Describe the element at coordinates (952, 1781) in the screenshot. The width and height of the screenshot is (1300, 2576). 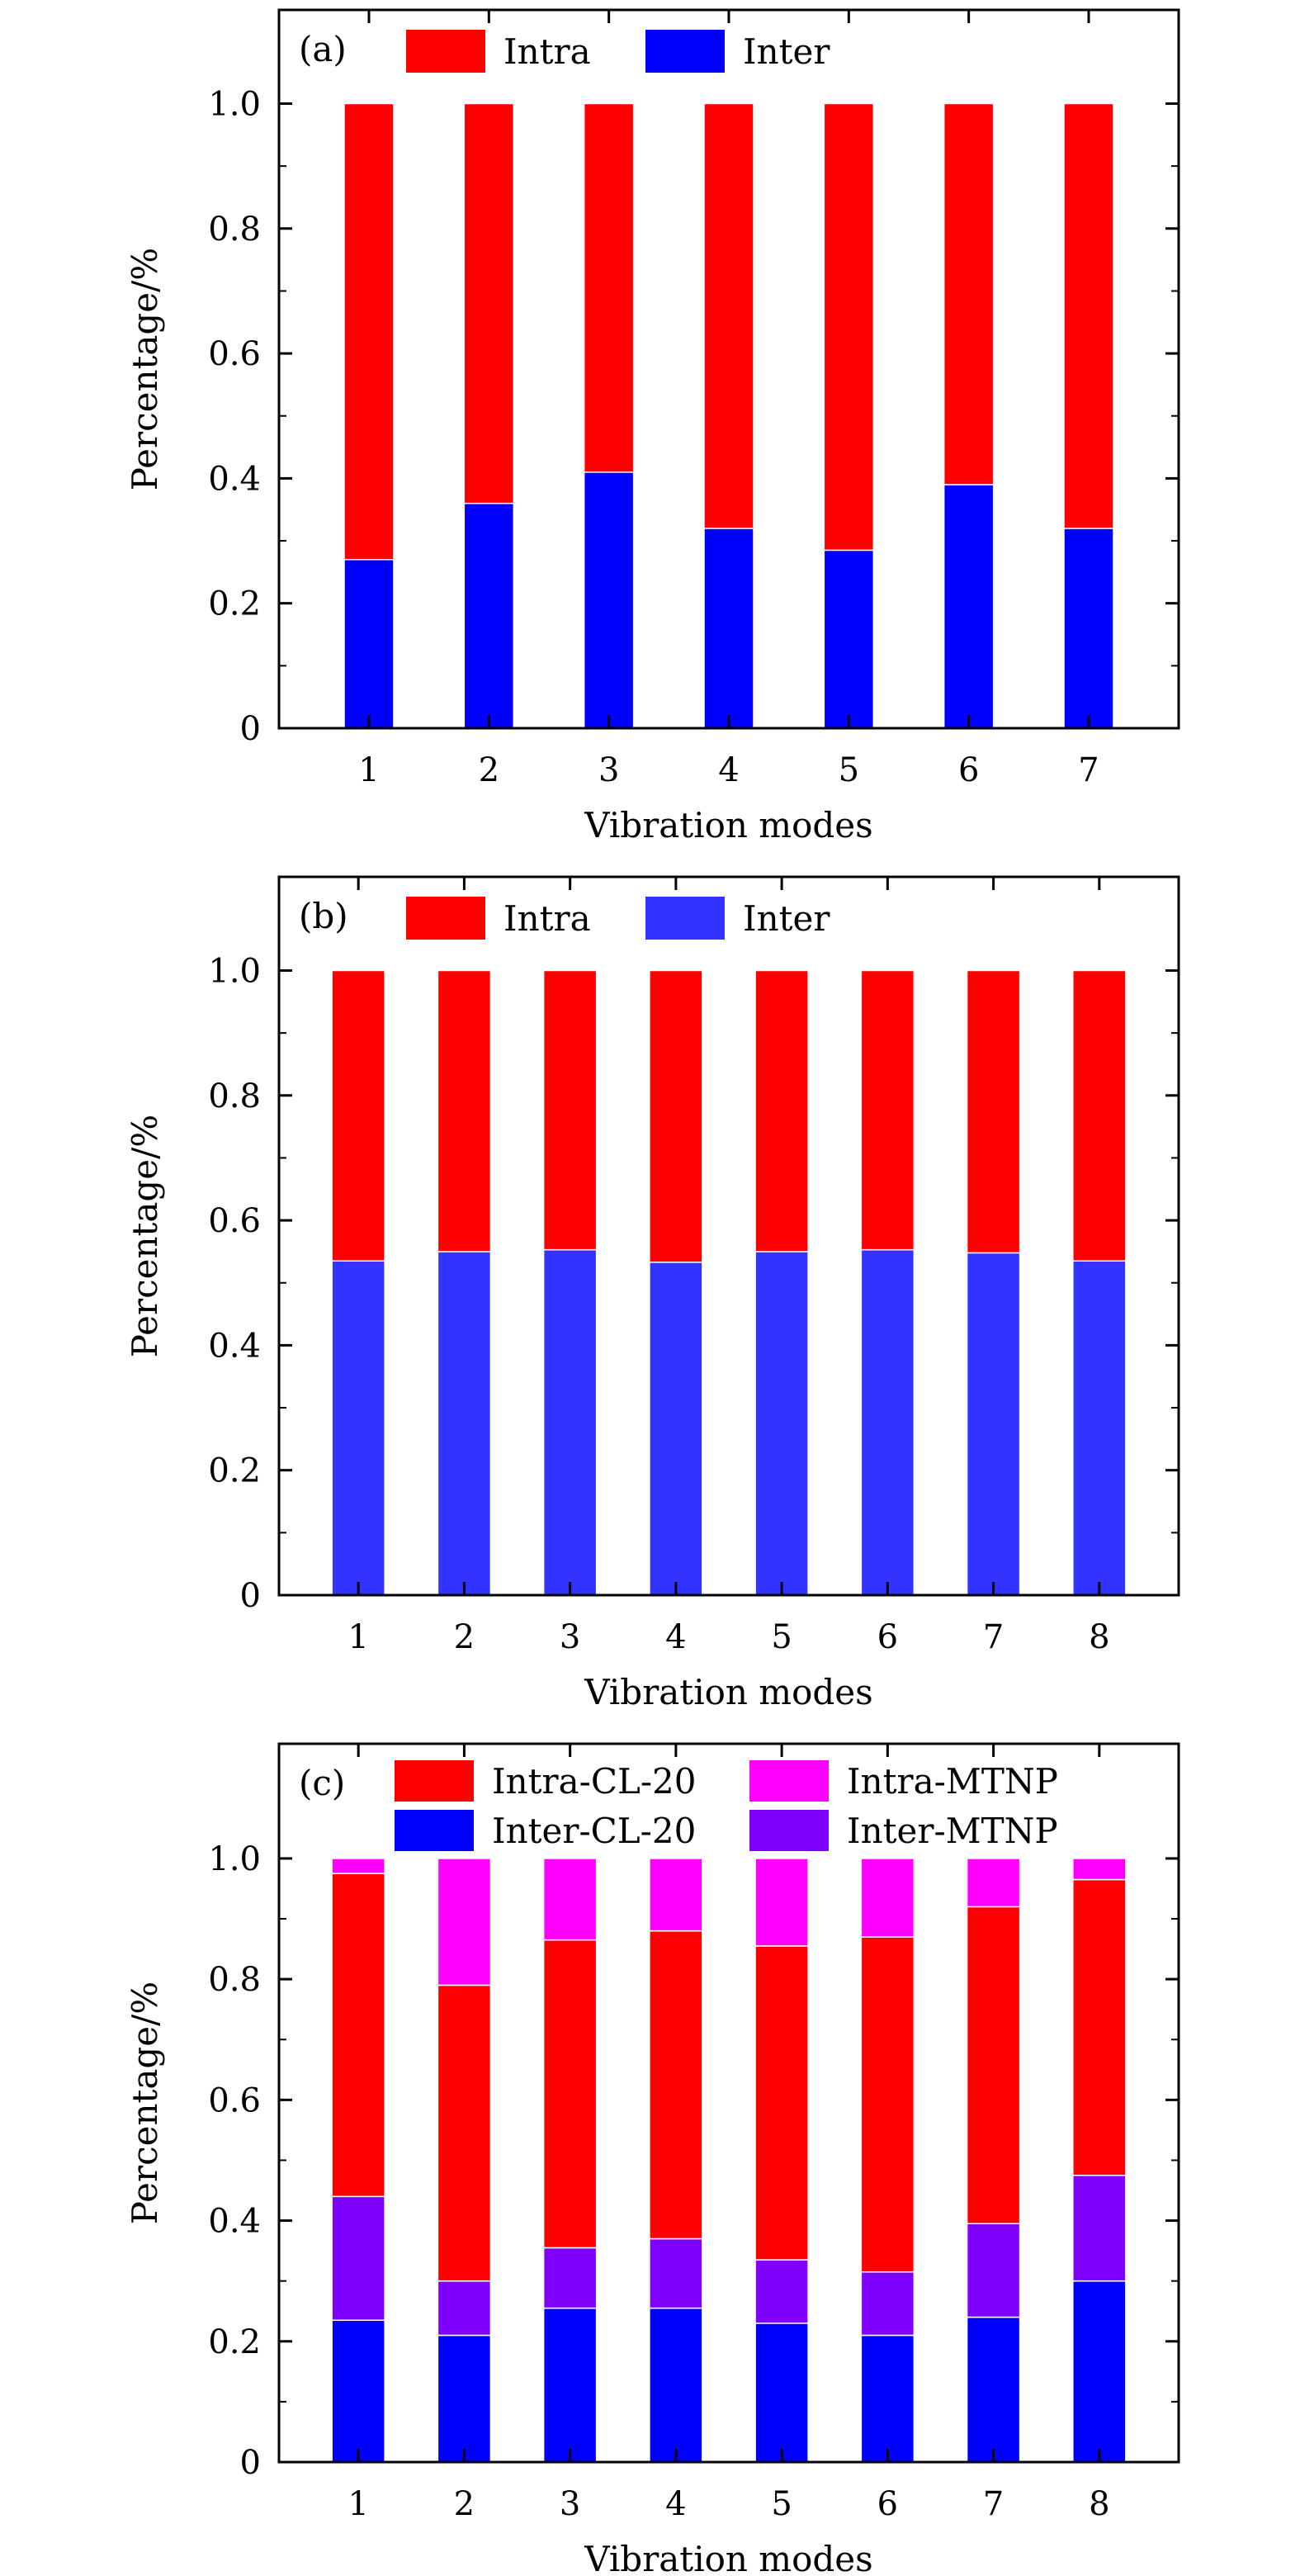
I see `legend-label-intra-mtnp: Intra-MTNP` at that location.